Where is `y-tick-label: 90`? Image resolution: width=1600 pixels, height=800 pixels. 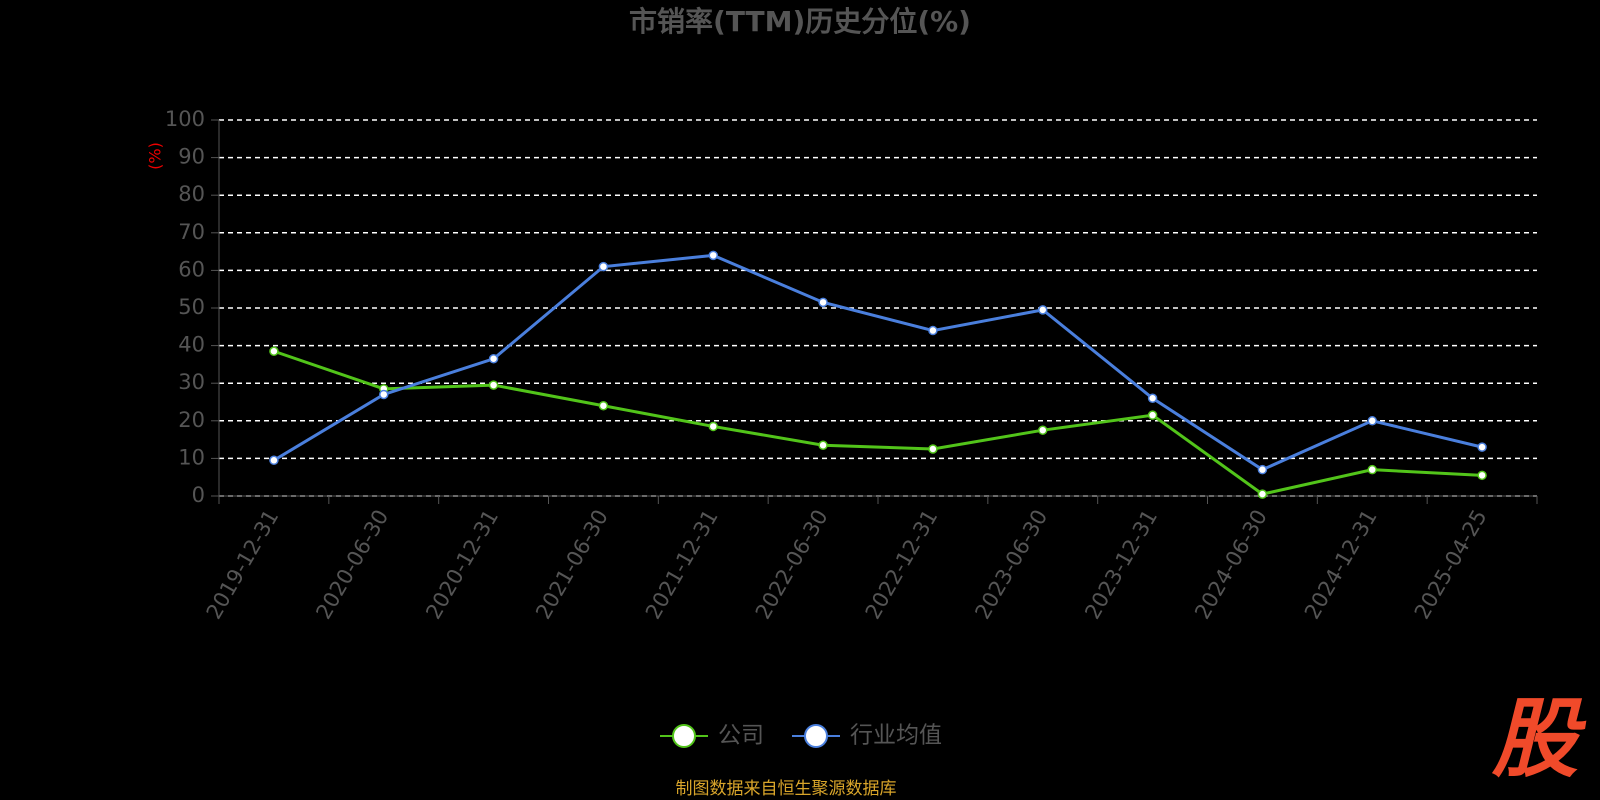 y-tick-label: 90 is located at coordinates (191, 157).